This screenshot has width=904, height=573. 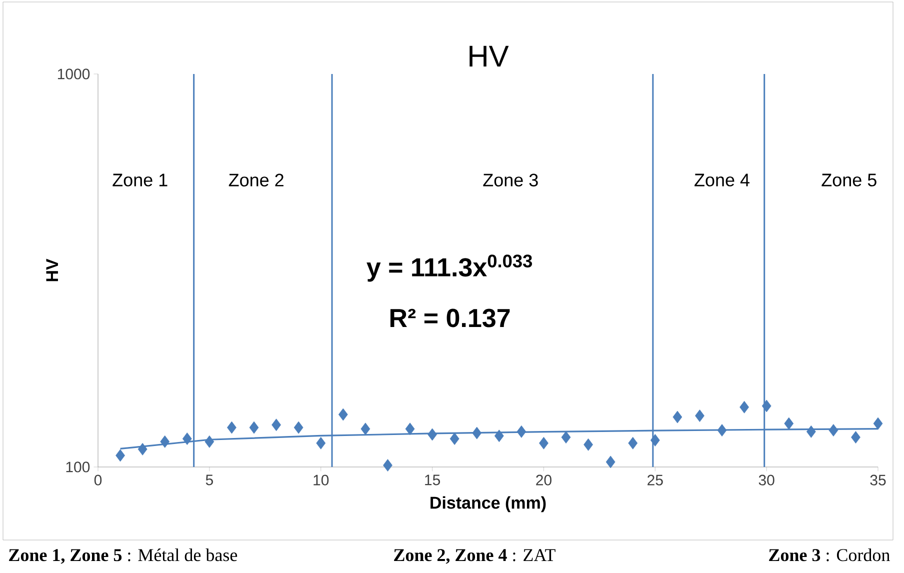 What do you see at coordinates (722, 180) in the screenshot?
I see `annotation: Zone 4` at bounding box center [722, 180].